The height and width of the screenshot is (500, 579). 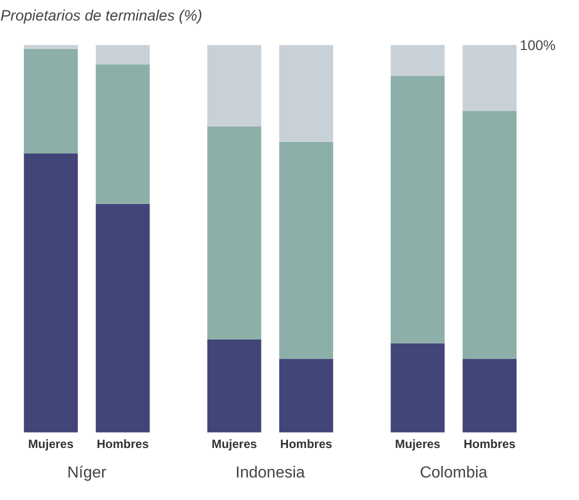 I want to click on text: Indonesia, so click(x=271, y=473).